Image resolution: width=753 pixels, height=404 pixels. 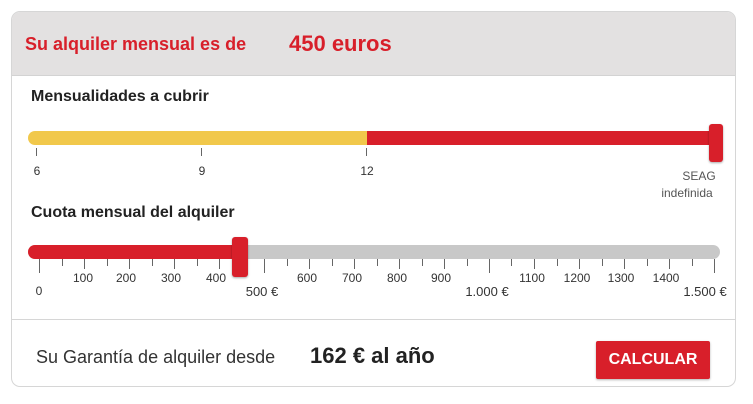 What do you see at coordinates (532, 278) in the screenshot?
I see `rent-tick-label: 1100` at bounding box center [532, 278].